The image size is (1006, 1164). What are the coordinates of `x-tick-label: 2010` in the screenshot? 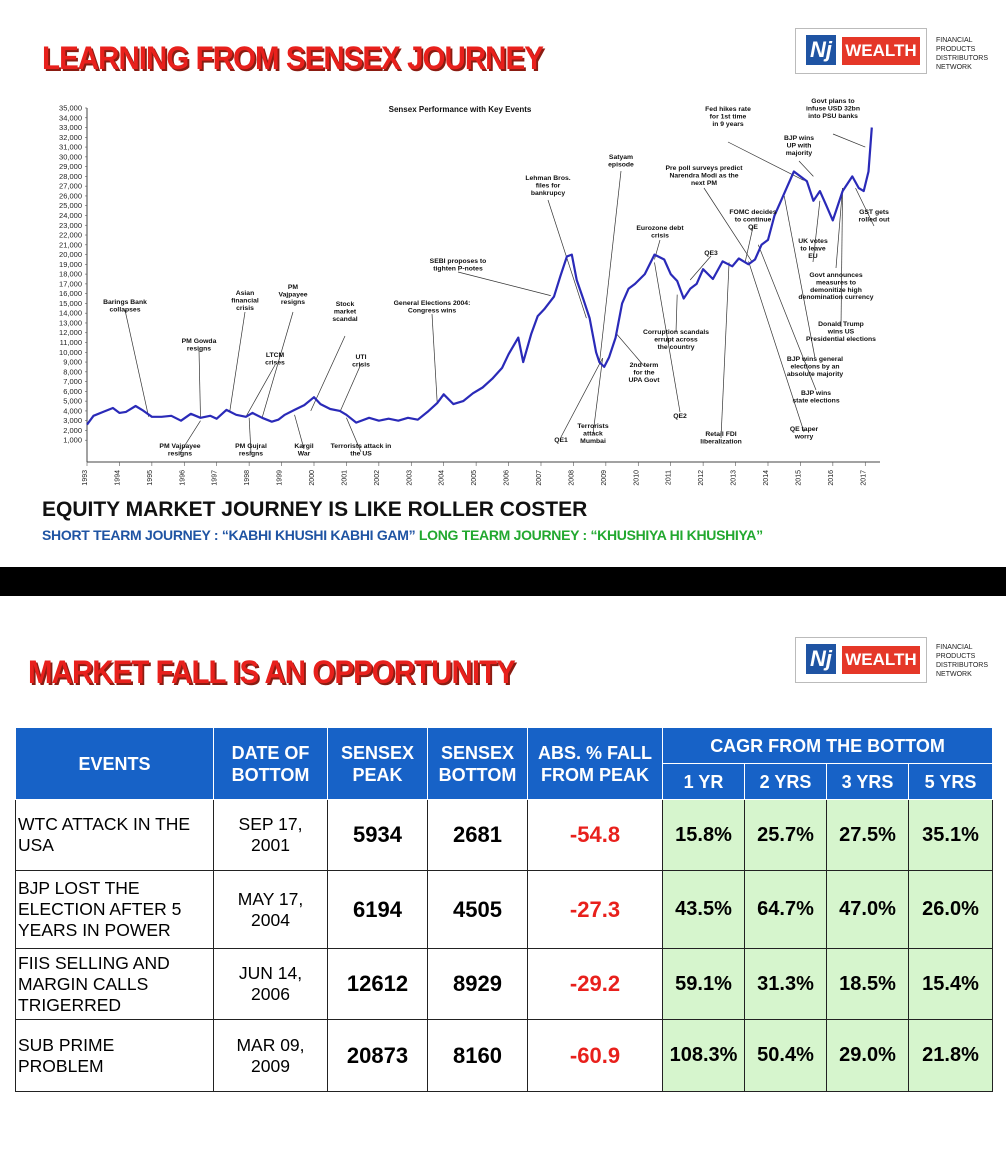 It's located at (636, 478).